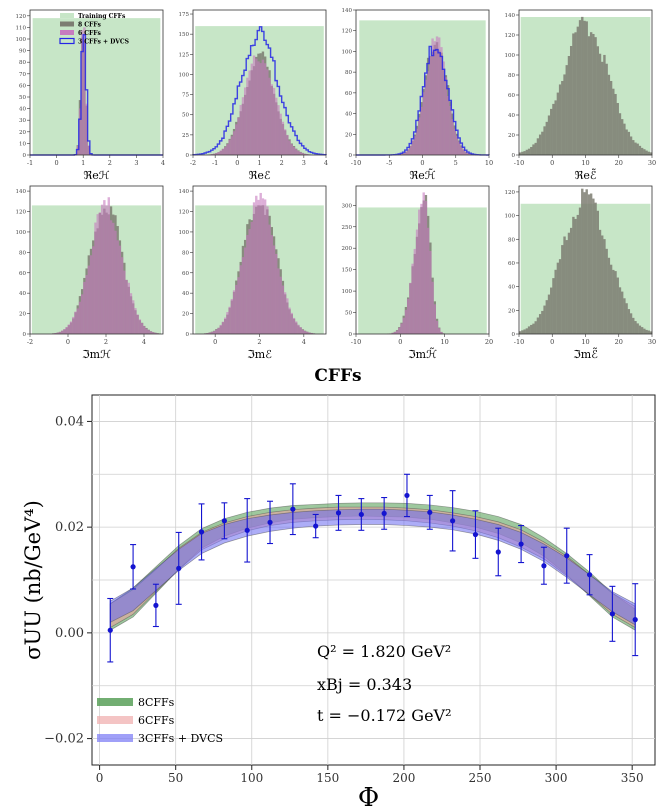  What do you see at coordinates (22, 253) in the screenshot?
I see `y-tick-label: 80` at bounding box center [22, 253].